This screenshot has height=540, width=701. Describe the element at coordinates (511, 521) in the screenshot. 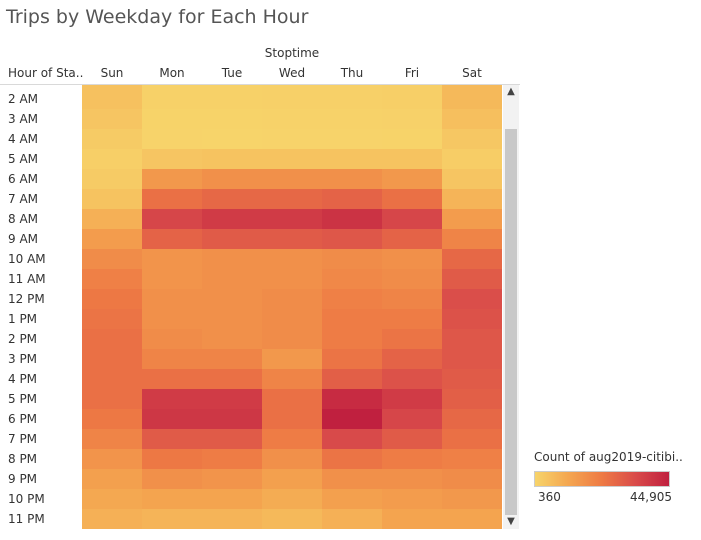

I see `scroll-down-icon: ▼` at that location.